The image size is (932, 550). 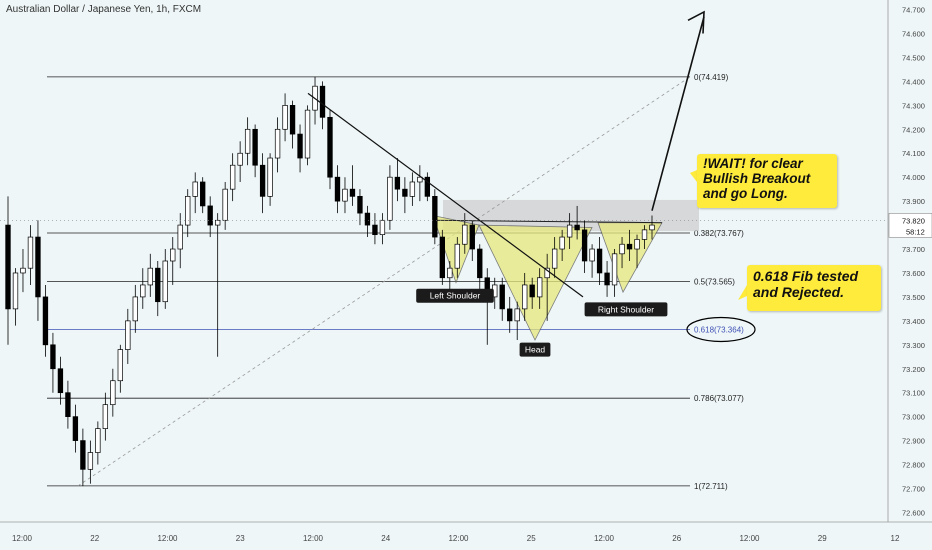 What do you see at coordinates (913, 81) in the screenshot?
I see `price-tick-label: 74.400` at bounding box center [913, 81].